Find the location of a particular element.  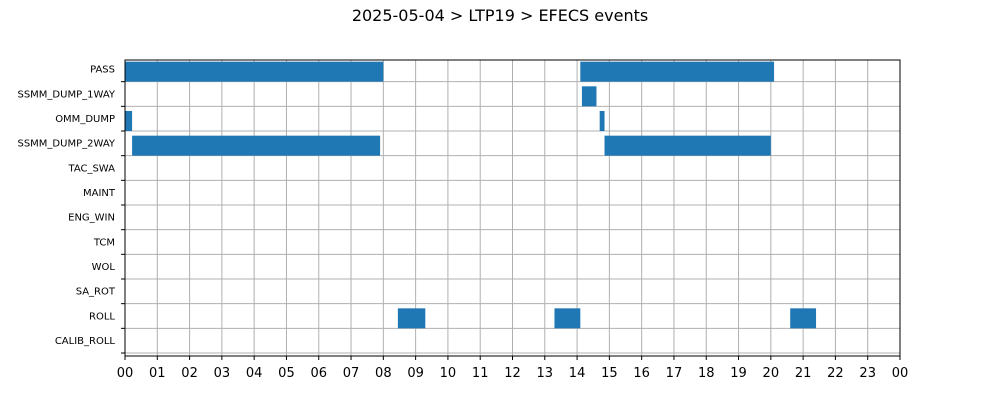

y-tick-label: SSMM_DUMP_2WAY is located at coordinates (66, 144).